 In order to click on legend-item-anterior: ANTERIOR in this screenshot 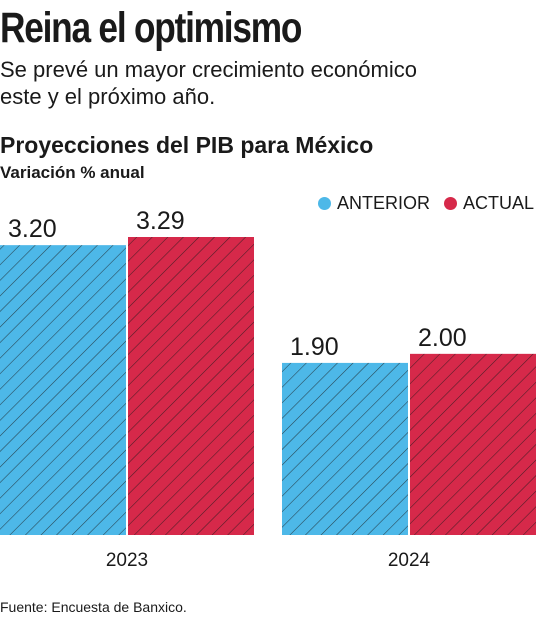, I will do `click(373, 203)`.